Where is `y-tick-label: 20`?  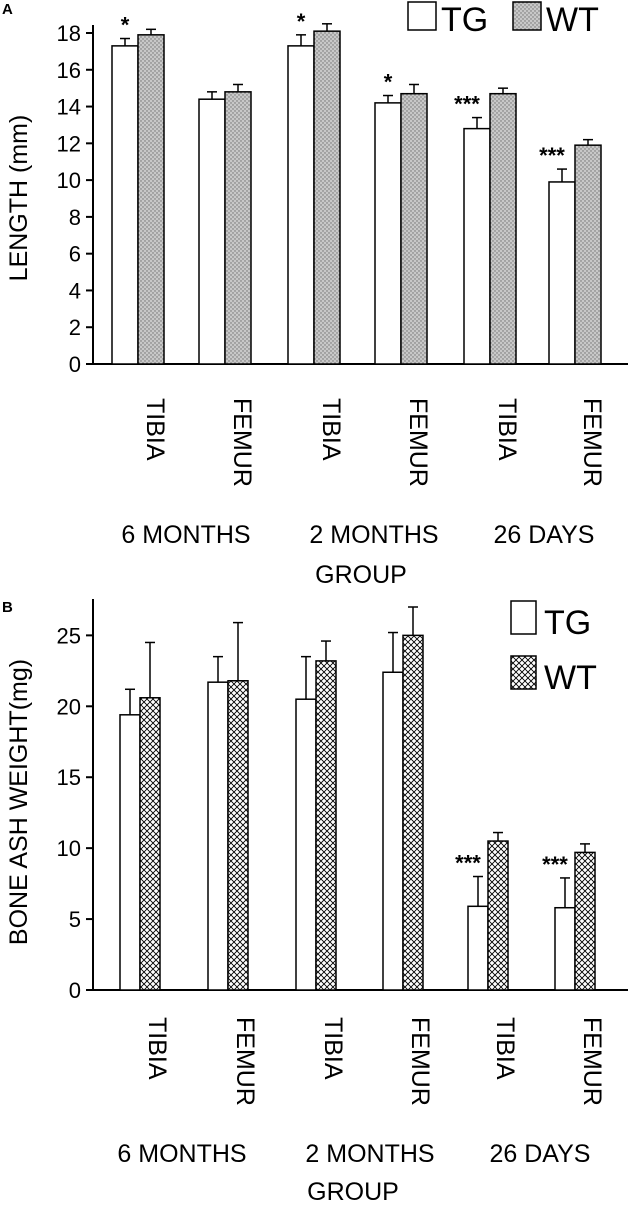 y-tick-label: 20 is located at coordinates (69, 706).